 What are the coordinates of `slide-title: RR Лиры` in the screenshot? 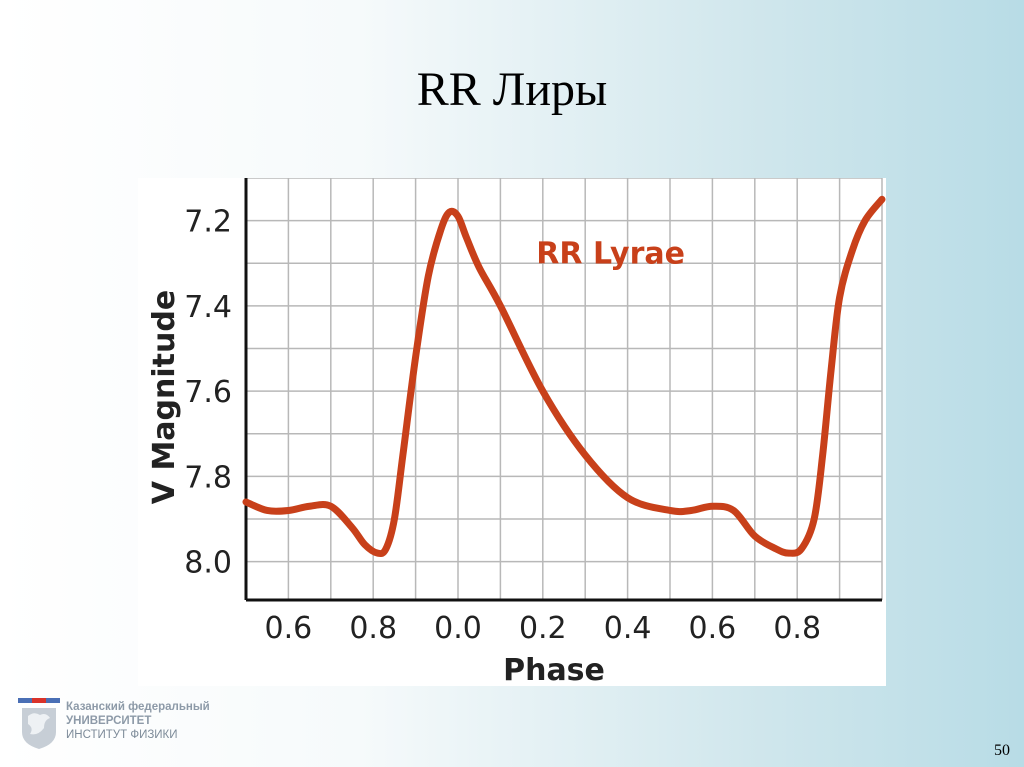 It's located at (512, 89).